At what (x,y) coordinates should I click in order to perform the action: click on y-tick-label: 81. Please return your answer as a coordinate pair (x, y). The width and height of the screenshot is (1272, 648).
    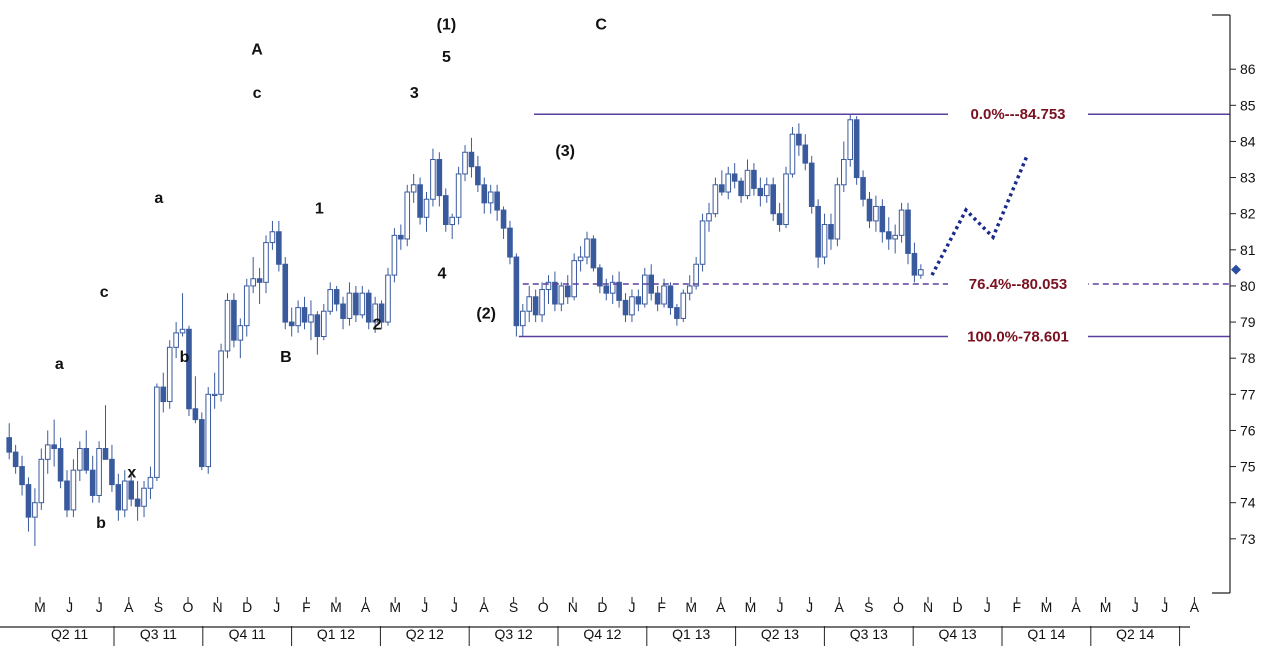
    Looking at the image, I should click on (1248, 250).